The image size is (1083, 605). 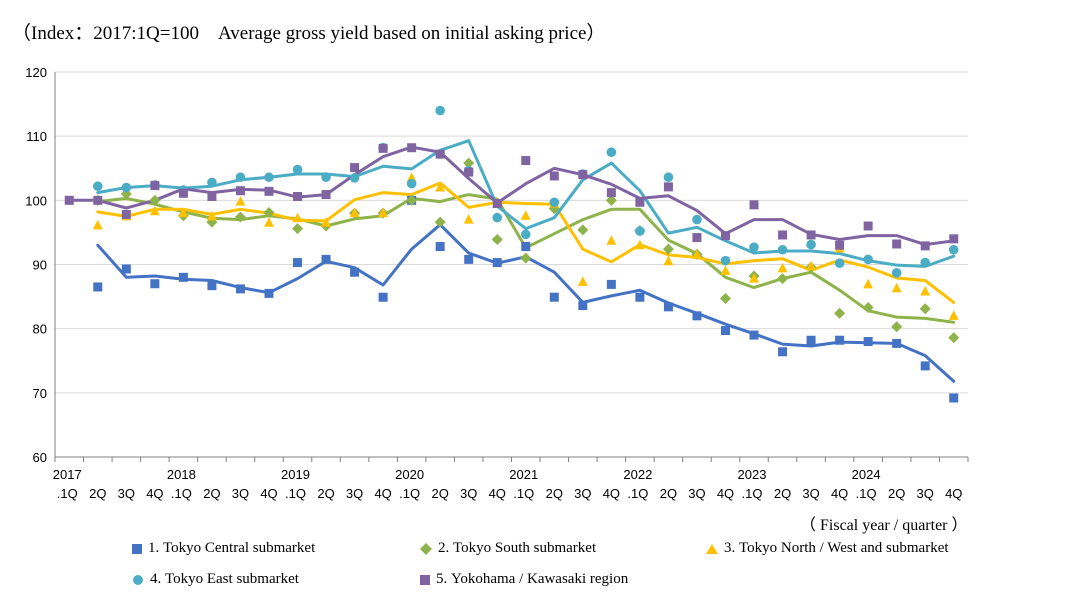 What do you see at coordinates (36, 200) in the screenshot?
I see `y-tick-label: 100` at bounding box center [36, 200].